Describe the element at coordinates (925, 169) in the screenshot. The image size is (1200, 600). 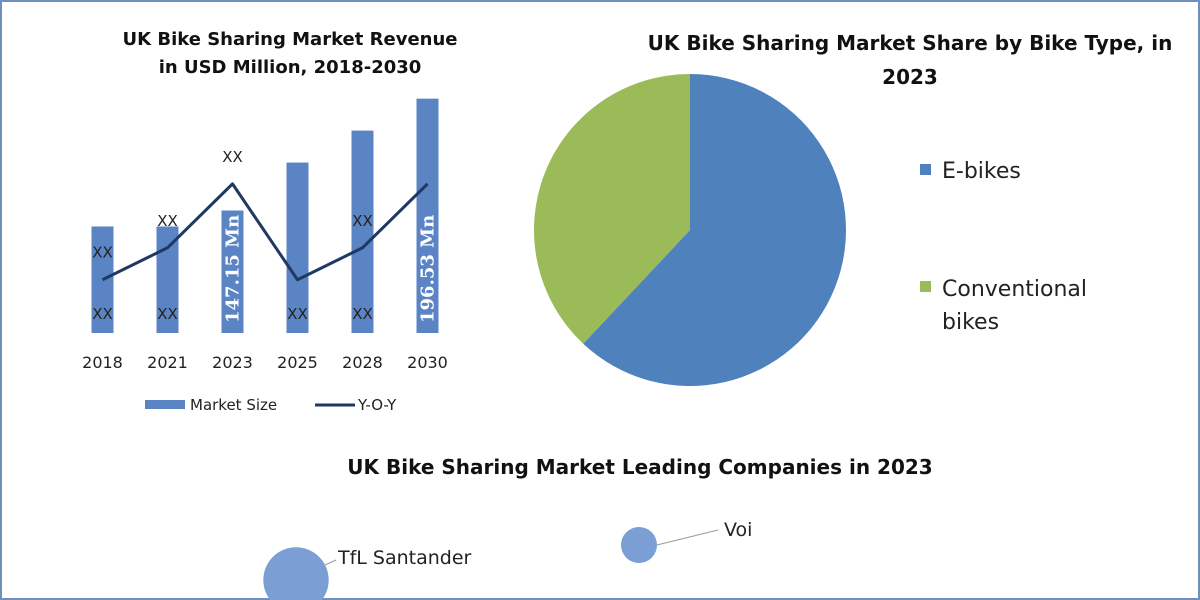
I see `pie-legend-e-bikes-swatch` at that location.